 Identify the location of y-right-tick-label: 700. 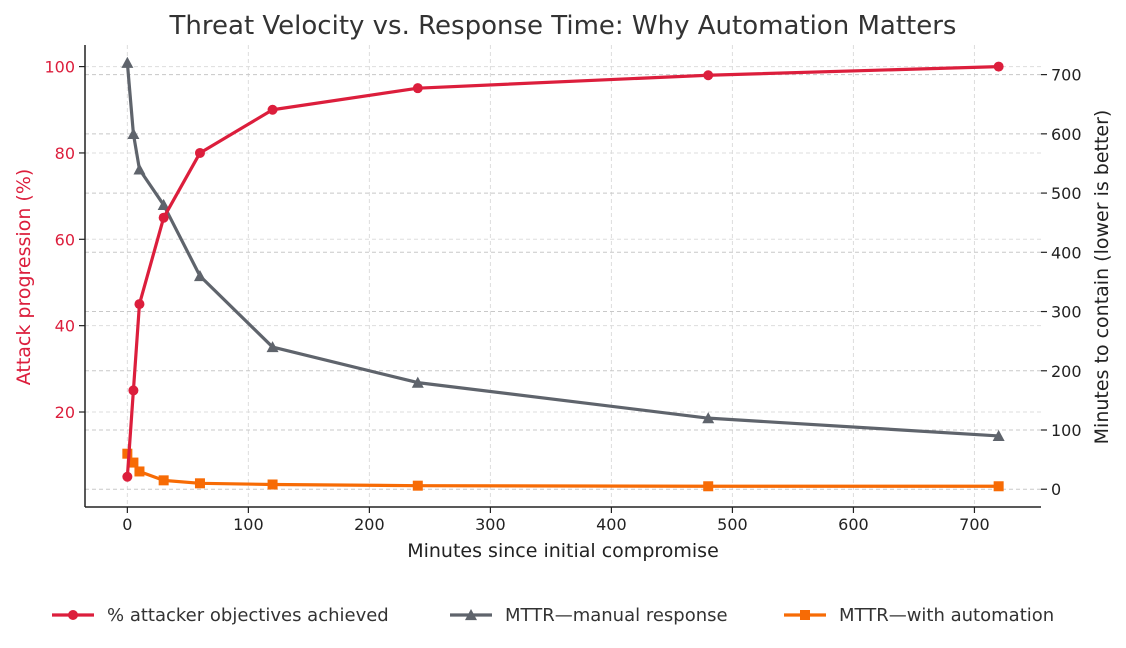
(1066, 75).